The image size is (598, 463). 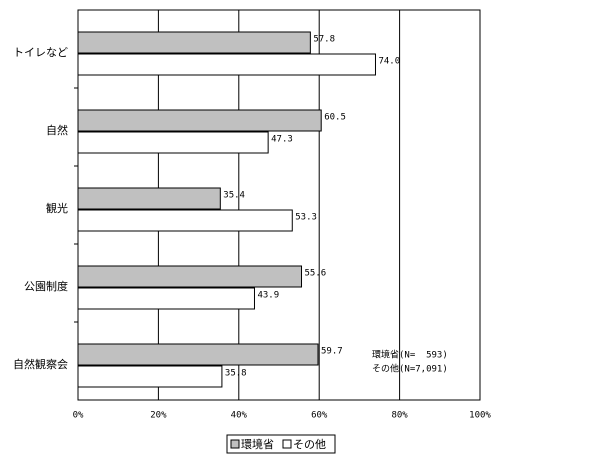 I want to click on value-label: 47.3, so click(x=282, y=140).